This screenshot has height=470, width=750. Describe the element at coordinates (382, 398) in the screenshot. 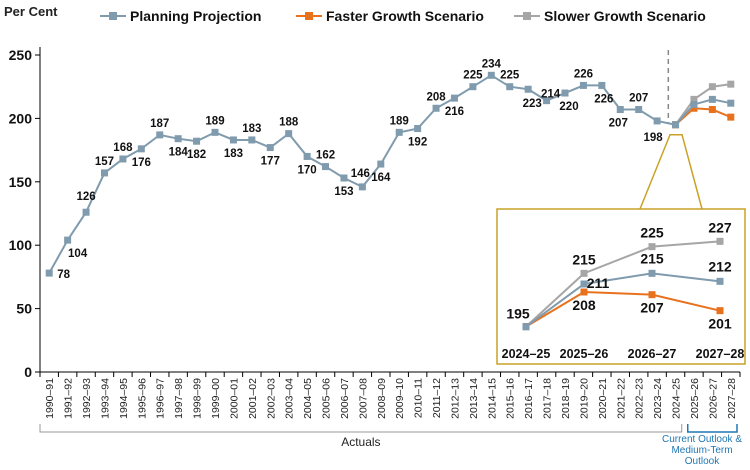

I see `x-tick-label: 2008–09` at that location.